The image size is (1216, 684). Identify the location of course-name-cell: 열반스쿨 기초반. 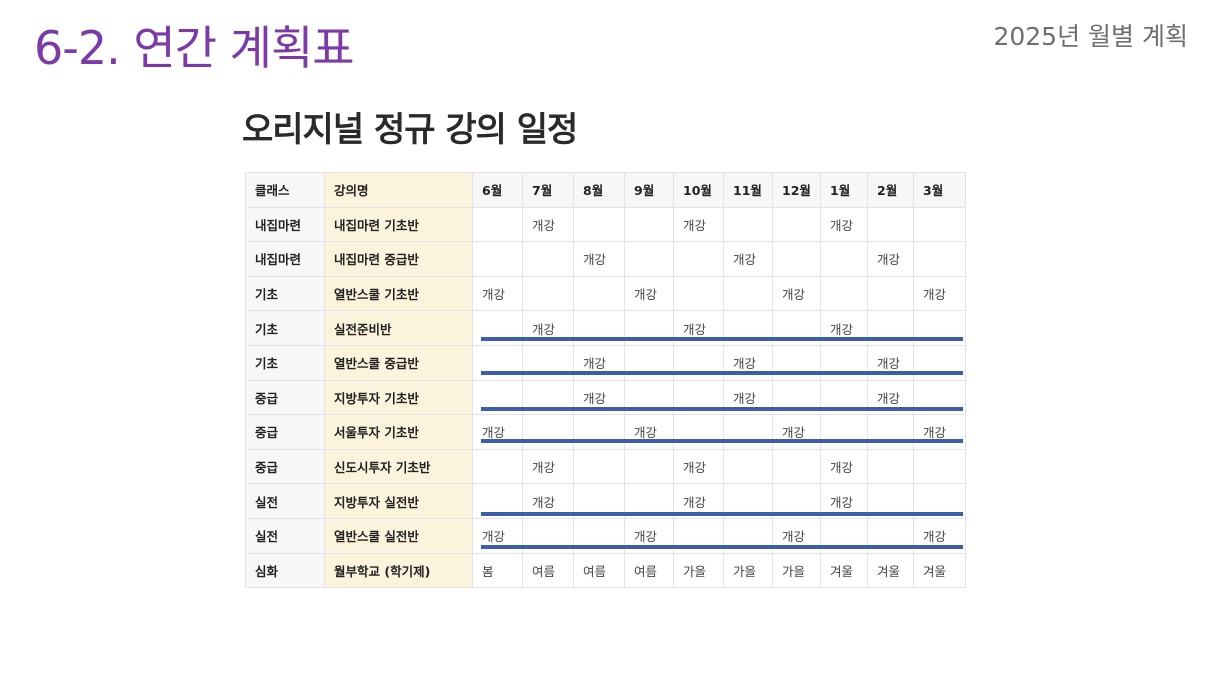
(398, 293).